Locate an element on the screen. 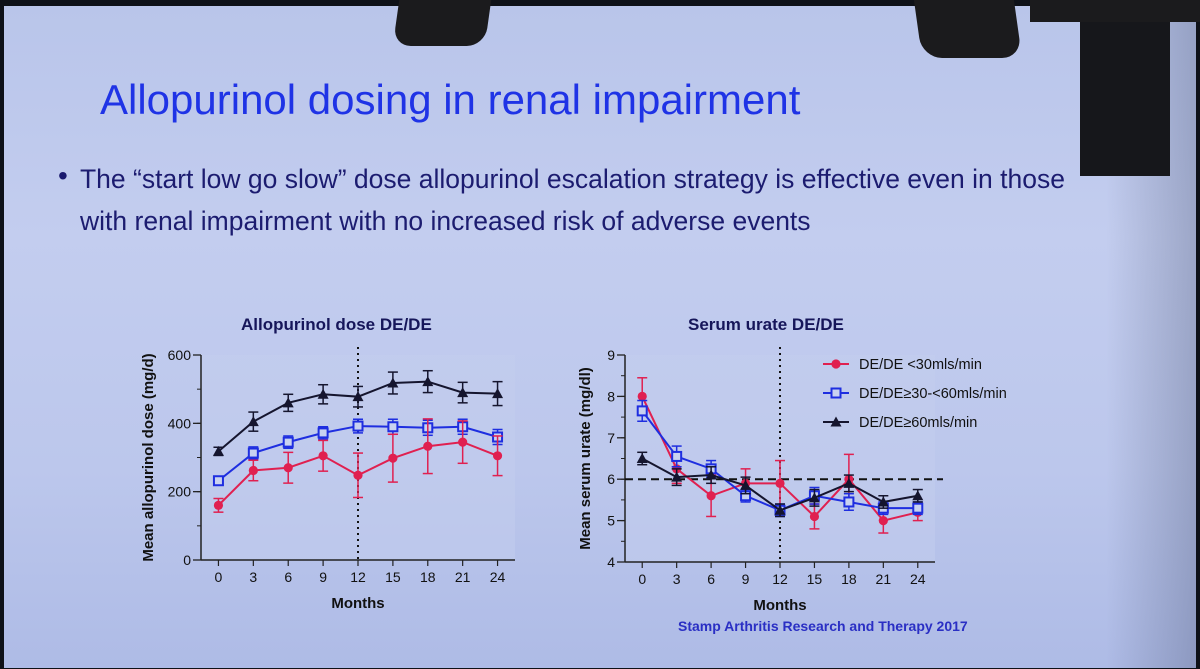 This screenshot has width=1200, height=669. legend-entry-1: DE/DE≥30-<60mls/min is located at coordinates (915, 394).